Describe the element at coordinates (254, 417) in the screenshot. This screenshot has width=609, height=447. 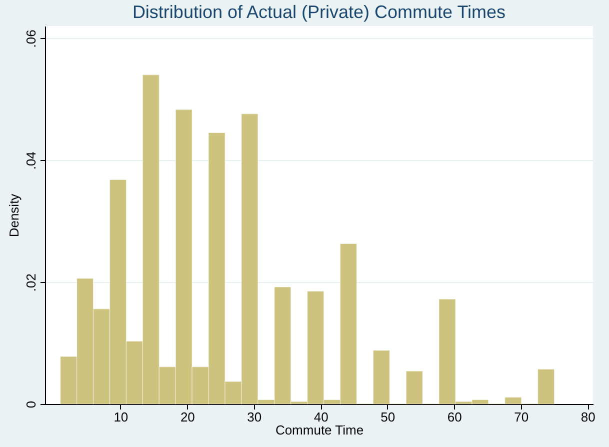
I see `x-tick-label: 30` at that location.